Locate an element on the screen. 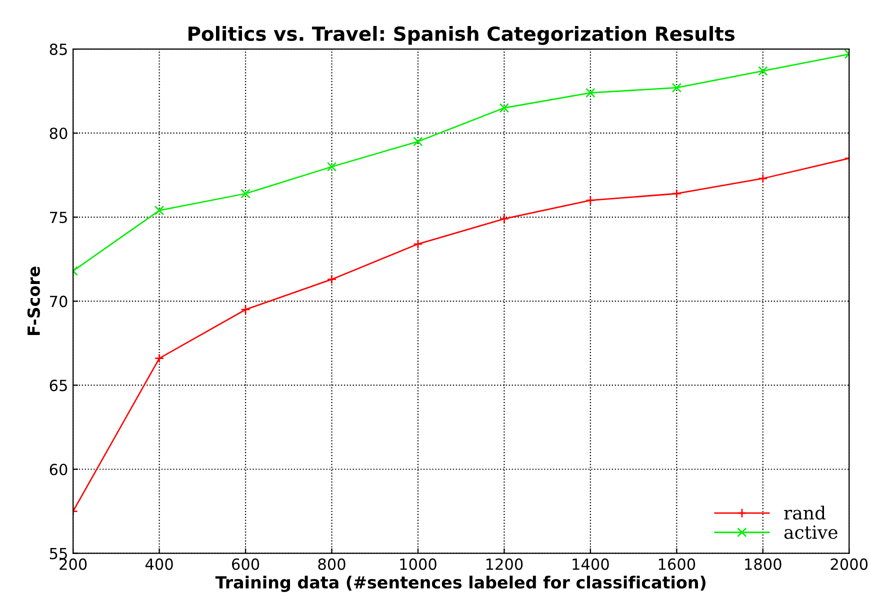  chart-title: Politics vs. Travel: Spanish Categorization Results is located at coordinates (461, 35).